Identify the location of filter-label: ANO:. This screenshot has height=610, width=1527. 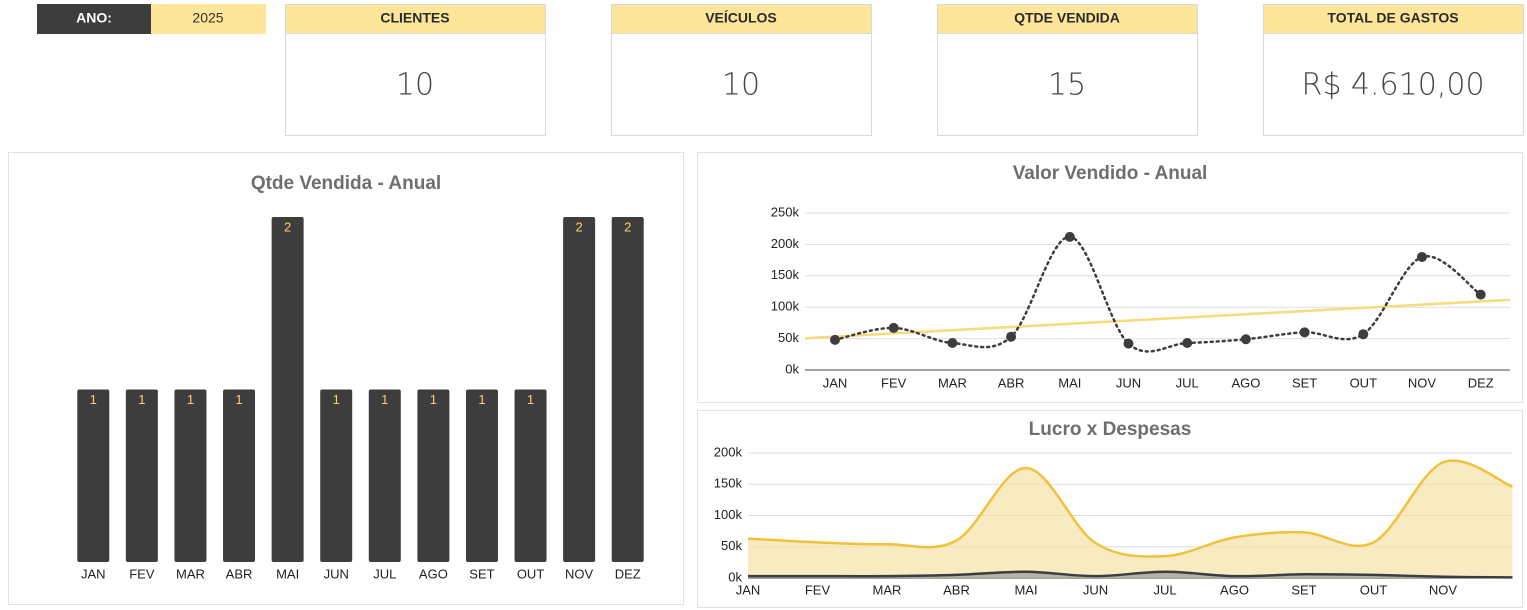
(94, 18).